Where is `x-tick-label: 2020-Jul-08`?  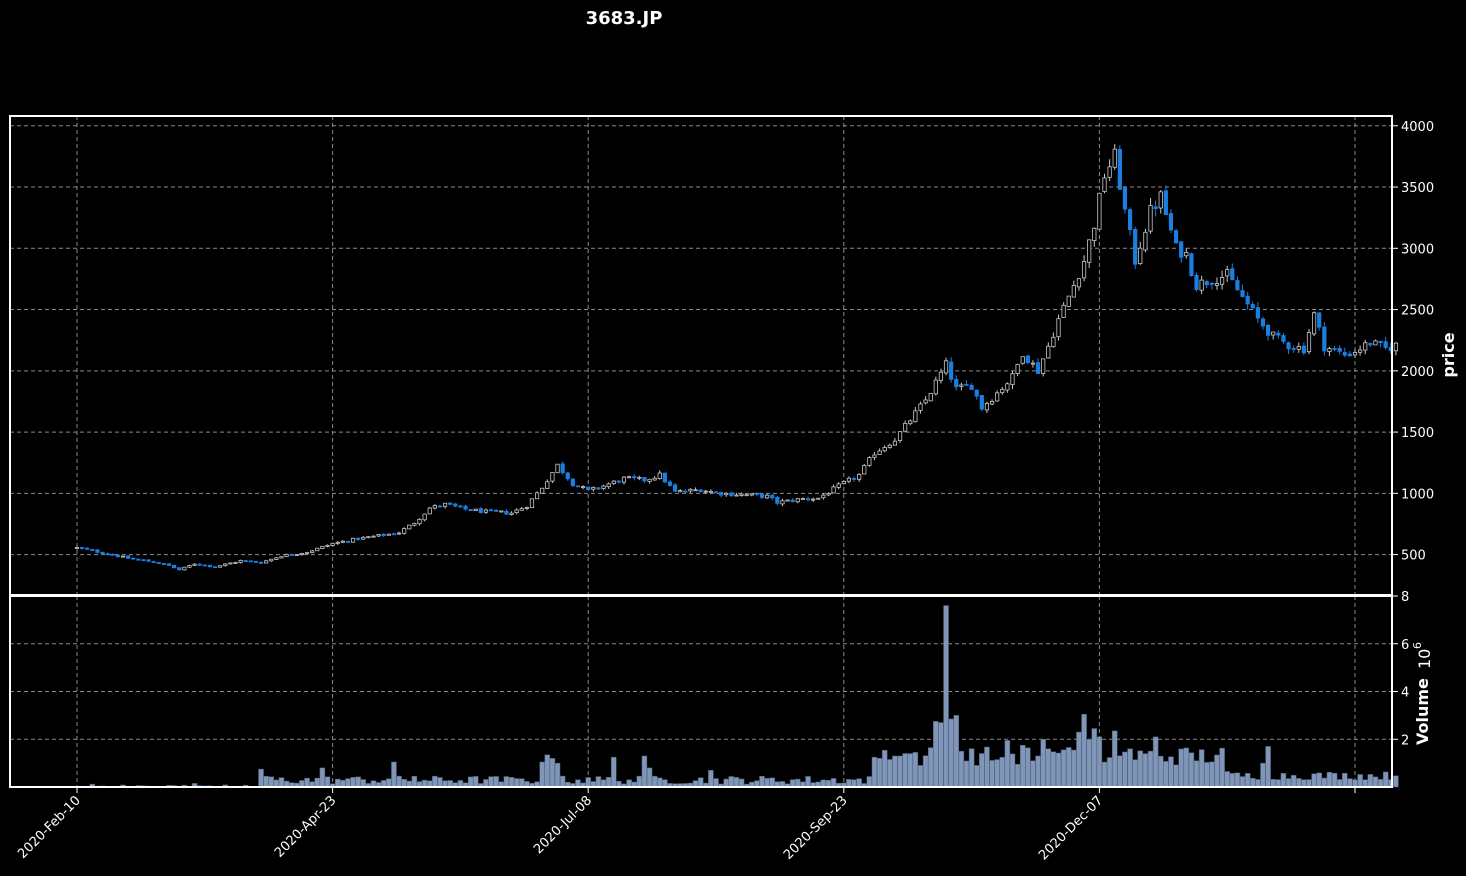
x-tick-label: 2020-Jul-08 is located at coordinates (563, 825).